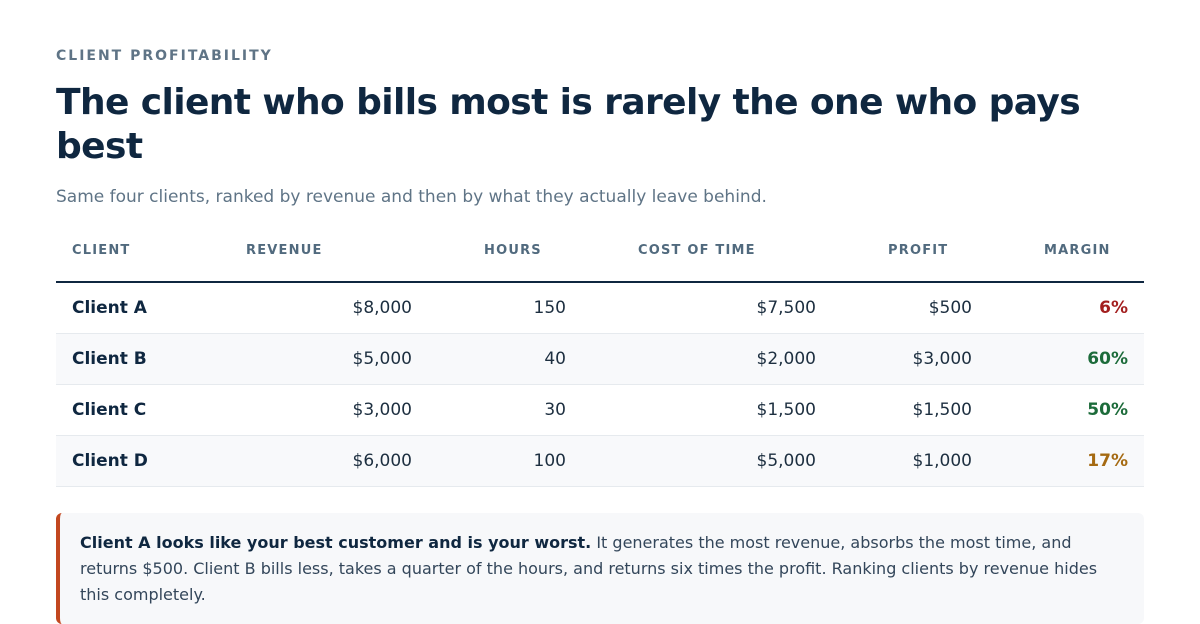 This screenshot has height=624, width=1200. What do you see at coordinates (894, 359) in the screenshot?
I see `profit-cell: $3,000` at bounding box center [894, 359].